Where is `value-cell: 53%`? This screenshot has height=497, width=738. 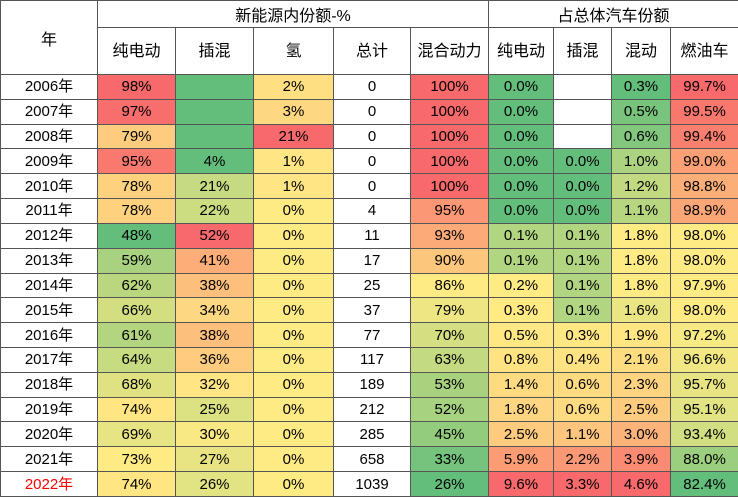 value-cell: 53% is located at coordinates (449, 384).